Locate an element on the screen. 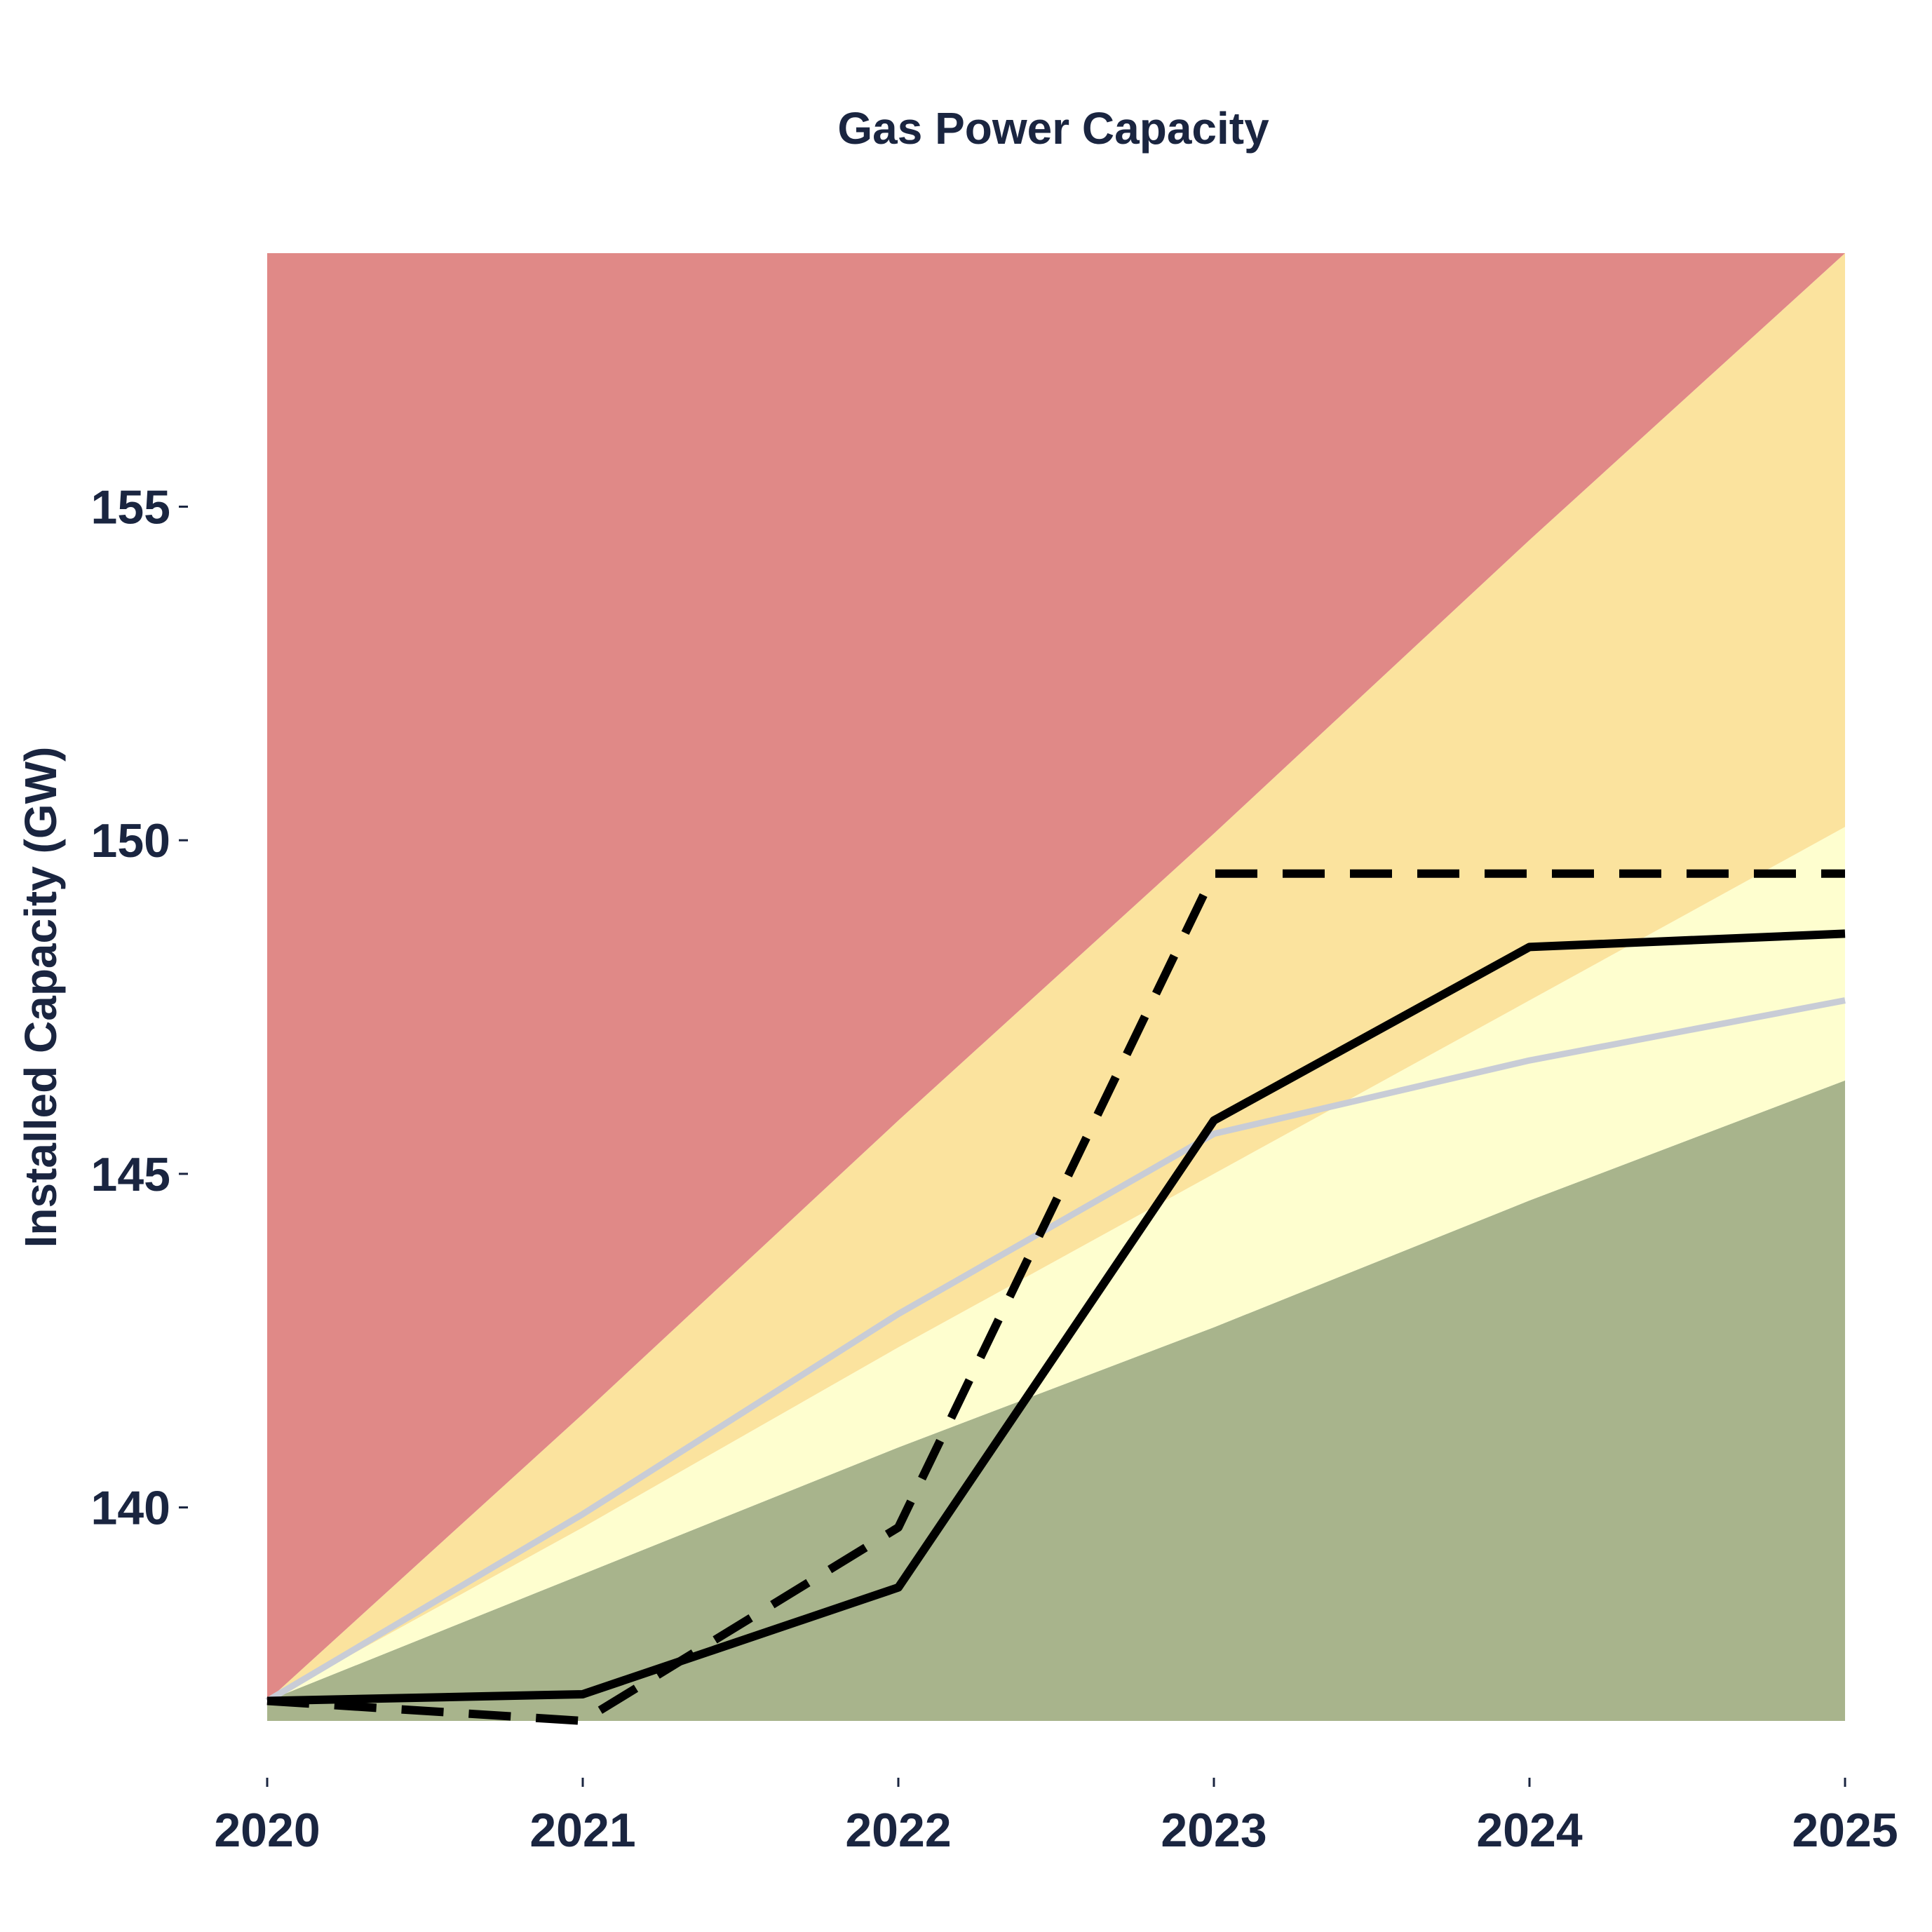 The image size is (1932, 1932). y-tick-label: 155 is located at coordinates (130, 507).